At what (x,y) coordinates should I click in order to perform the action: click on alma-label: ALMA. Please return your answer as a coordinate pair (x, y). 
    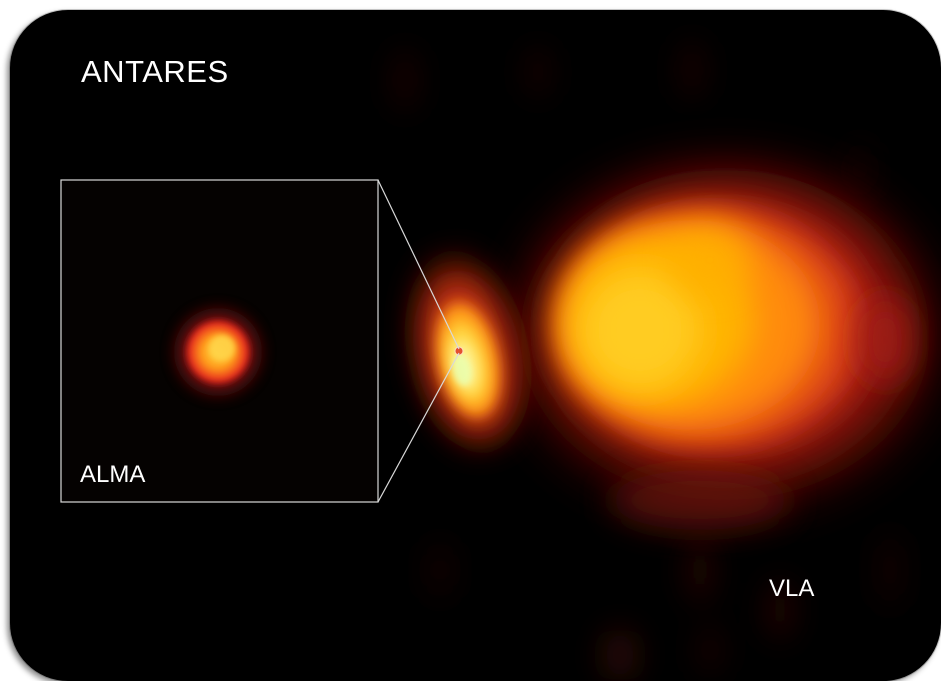
    Looking at the image, I should click on (113, 474).